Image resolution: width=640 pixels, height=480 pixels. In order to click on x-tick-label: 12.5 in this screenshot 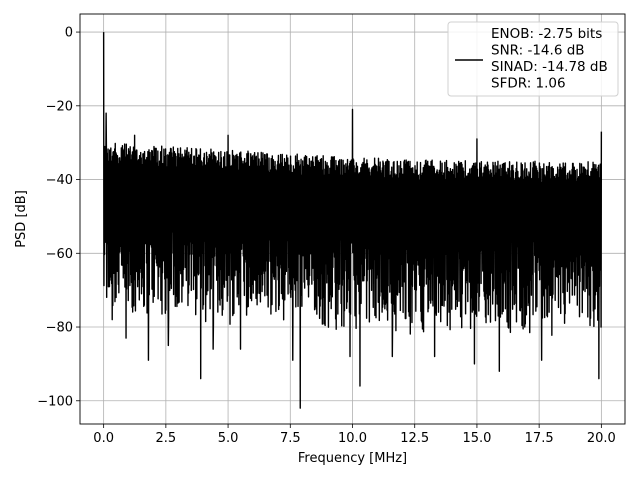, I will do `click(414, 438)`.